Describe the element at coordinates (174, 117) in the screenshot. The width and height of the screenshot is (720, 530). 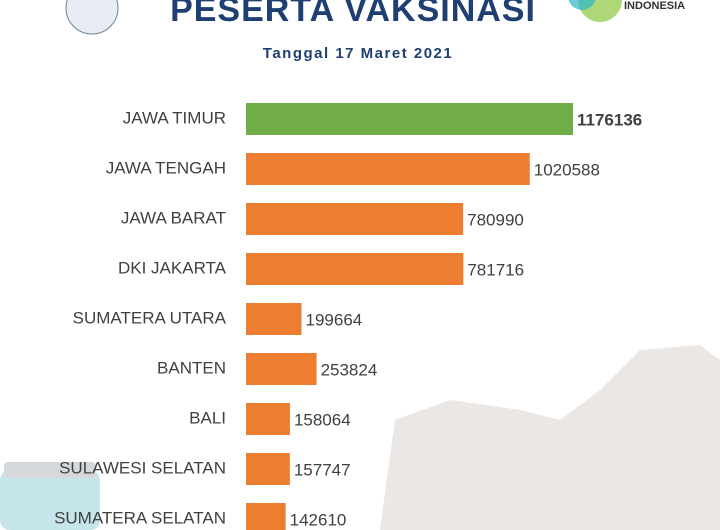
I see `category-label: JAWA TIMUR` at that location.